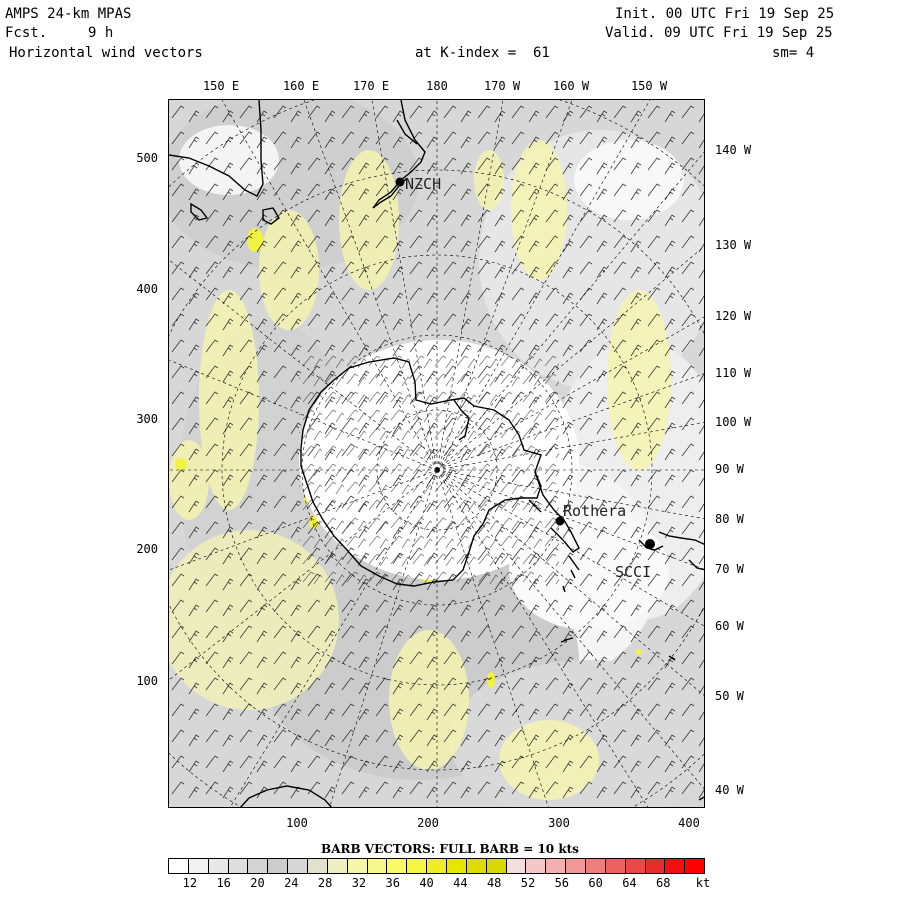 The image size is (900, 900). I want to click on right-lon-label: 50 W, so click(729, 696).